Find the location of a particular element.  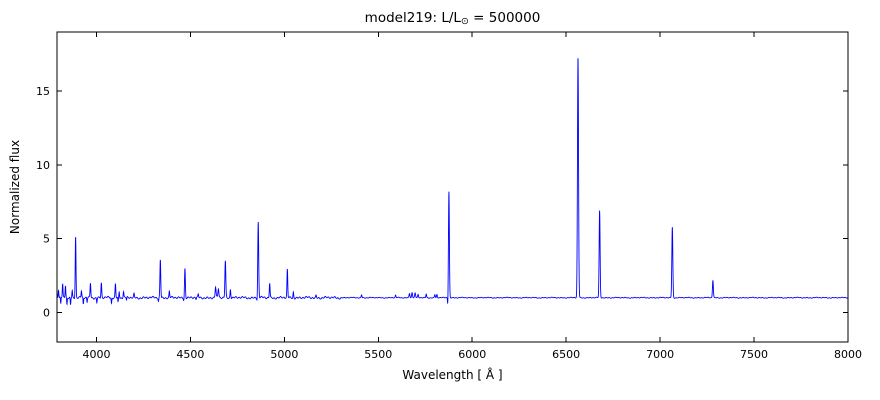

y-tick-label: 5 is located at coordinates (46, 239).